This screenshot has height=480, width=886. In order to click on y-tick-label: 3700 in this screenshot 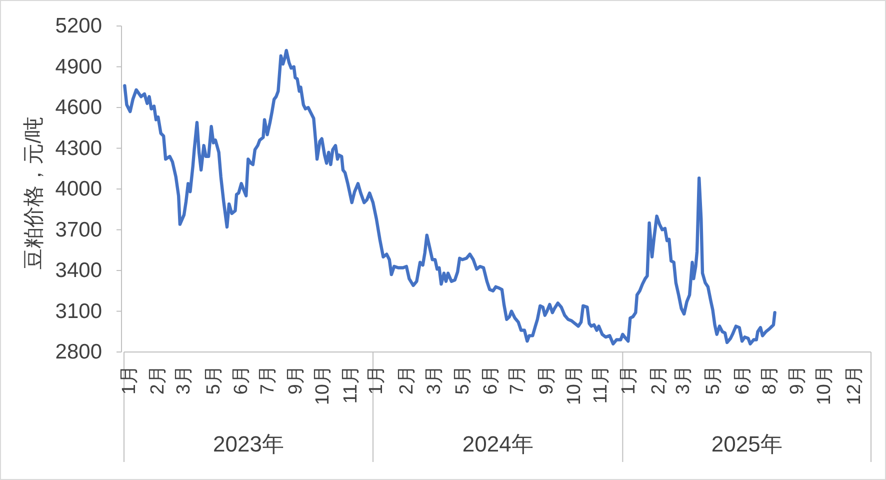, I will do `click(78, 230)`.